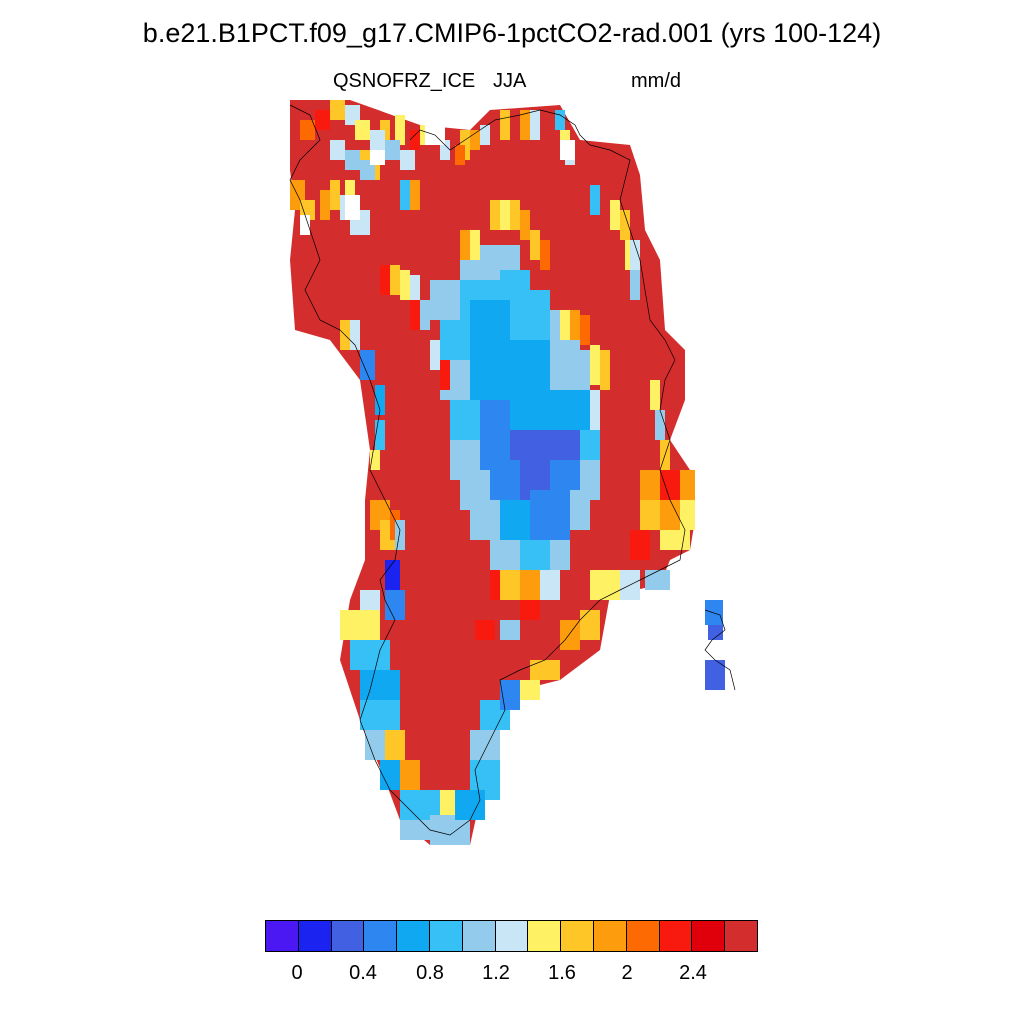 This screenshot has width=1024, height=1024. I want to click on colorbar-tick-label: 2.4, so click(693, 973).